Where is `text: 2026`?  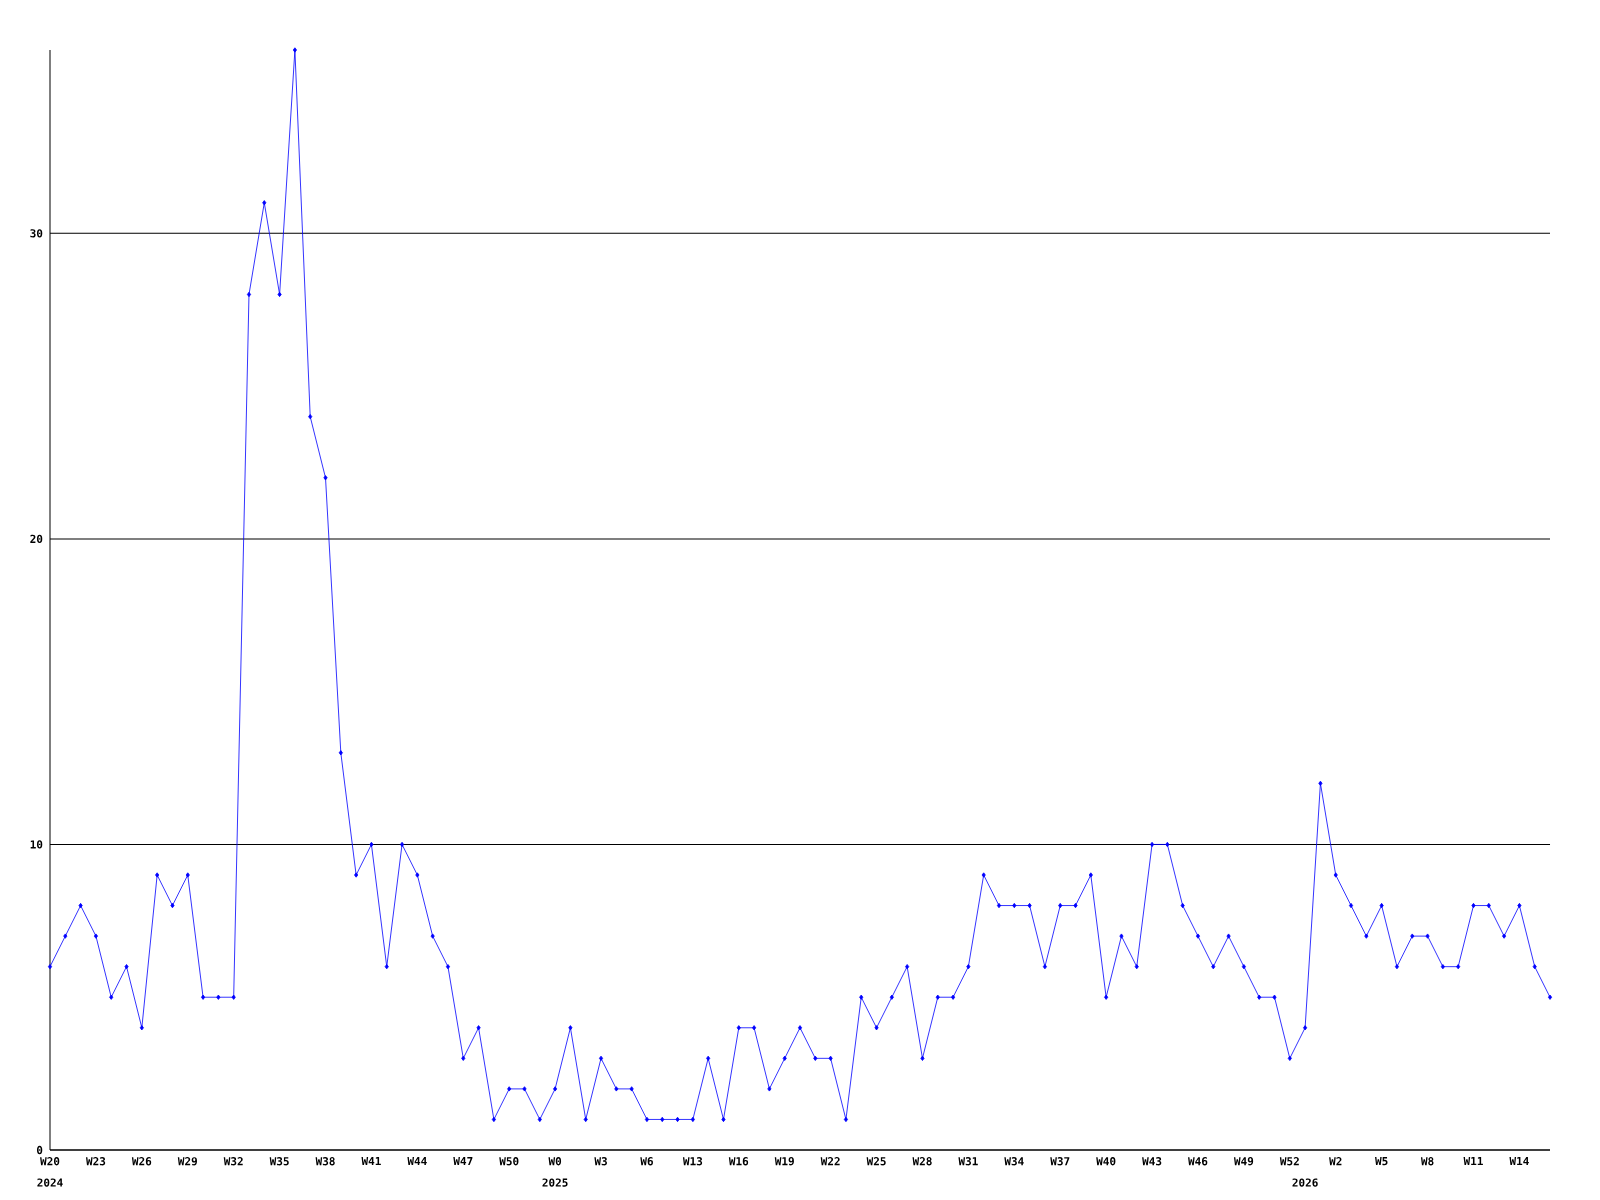 text: 2026 is located at coordinates (1305, 1182).